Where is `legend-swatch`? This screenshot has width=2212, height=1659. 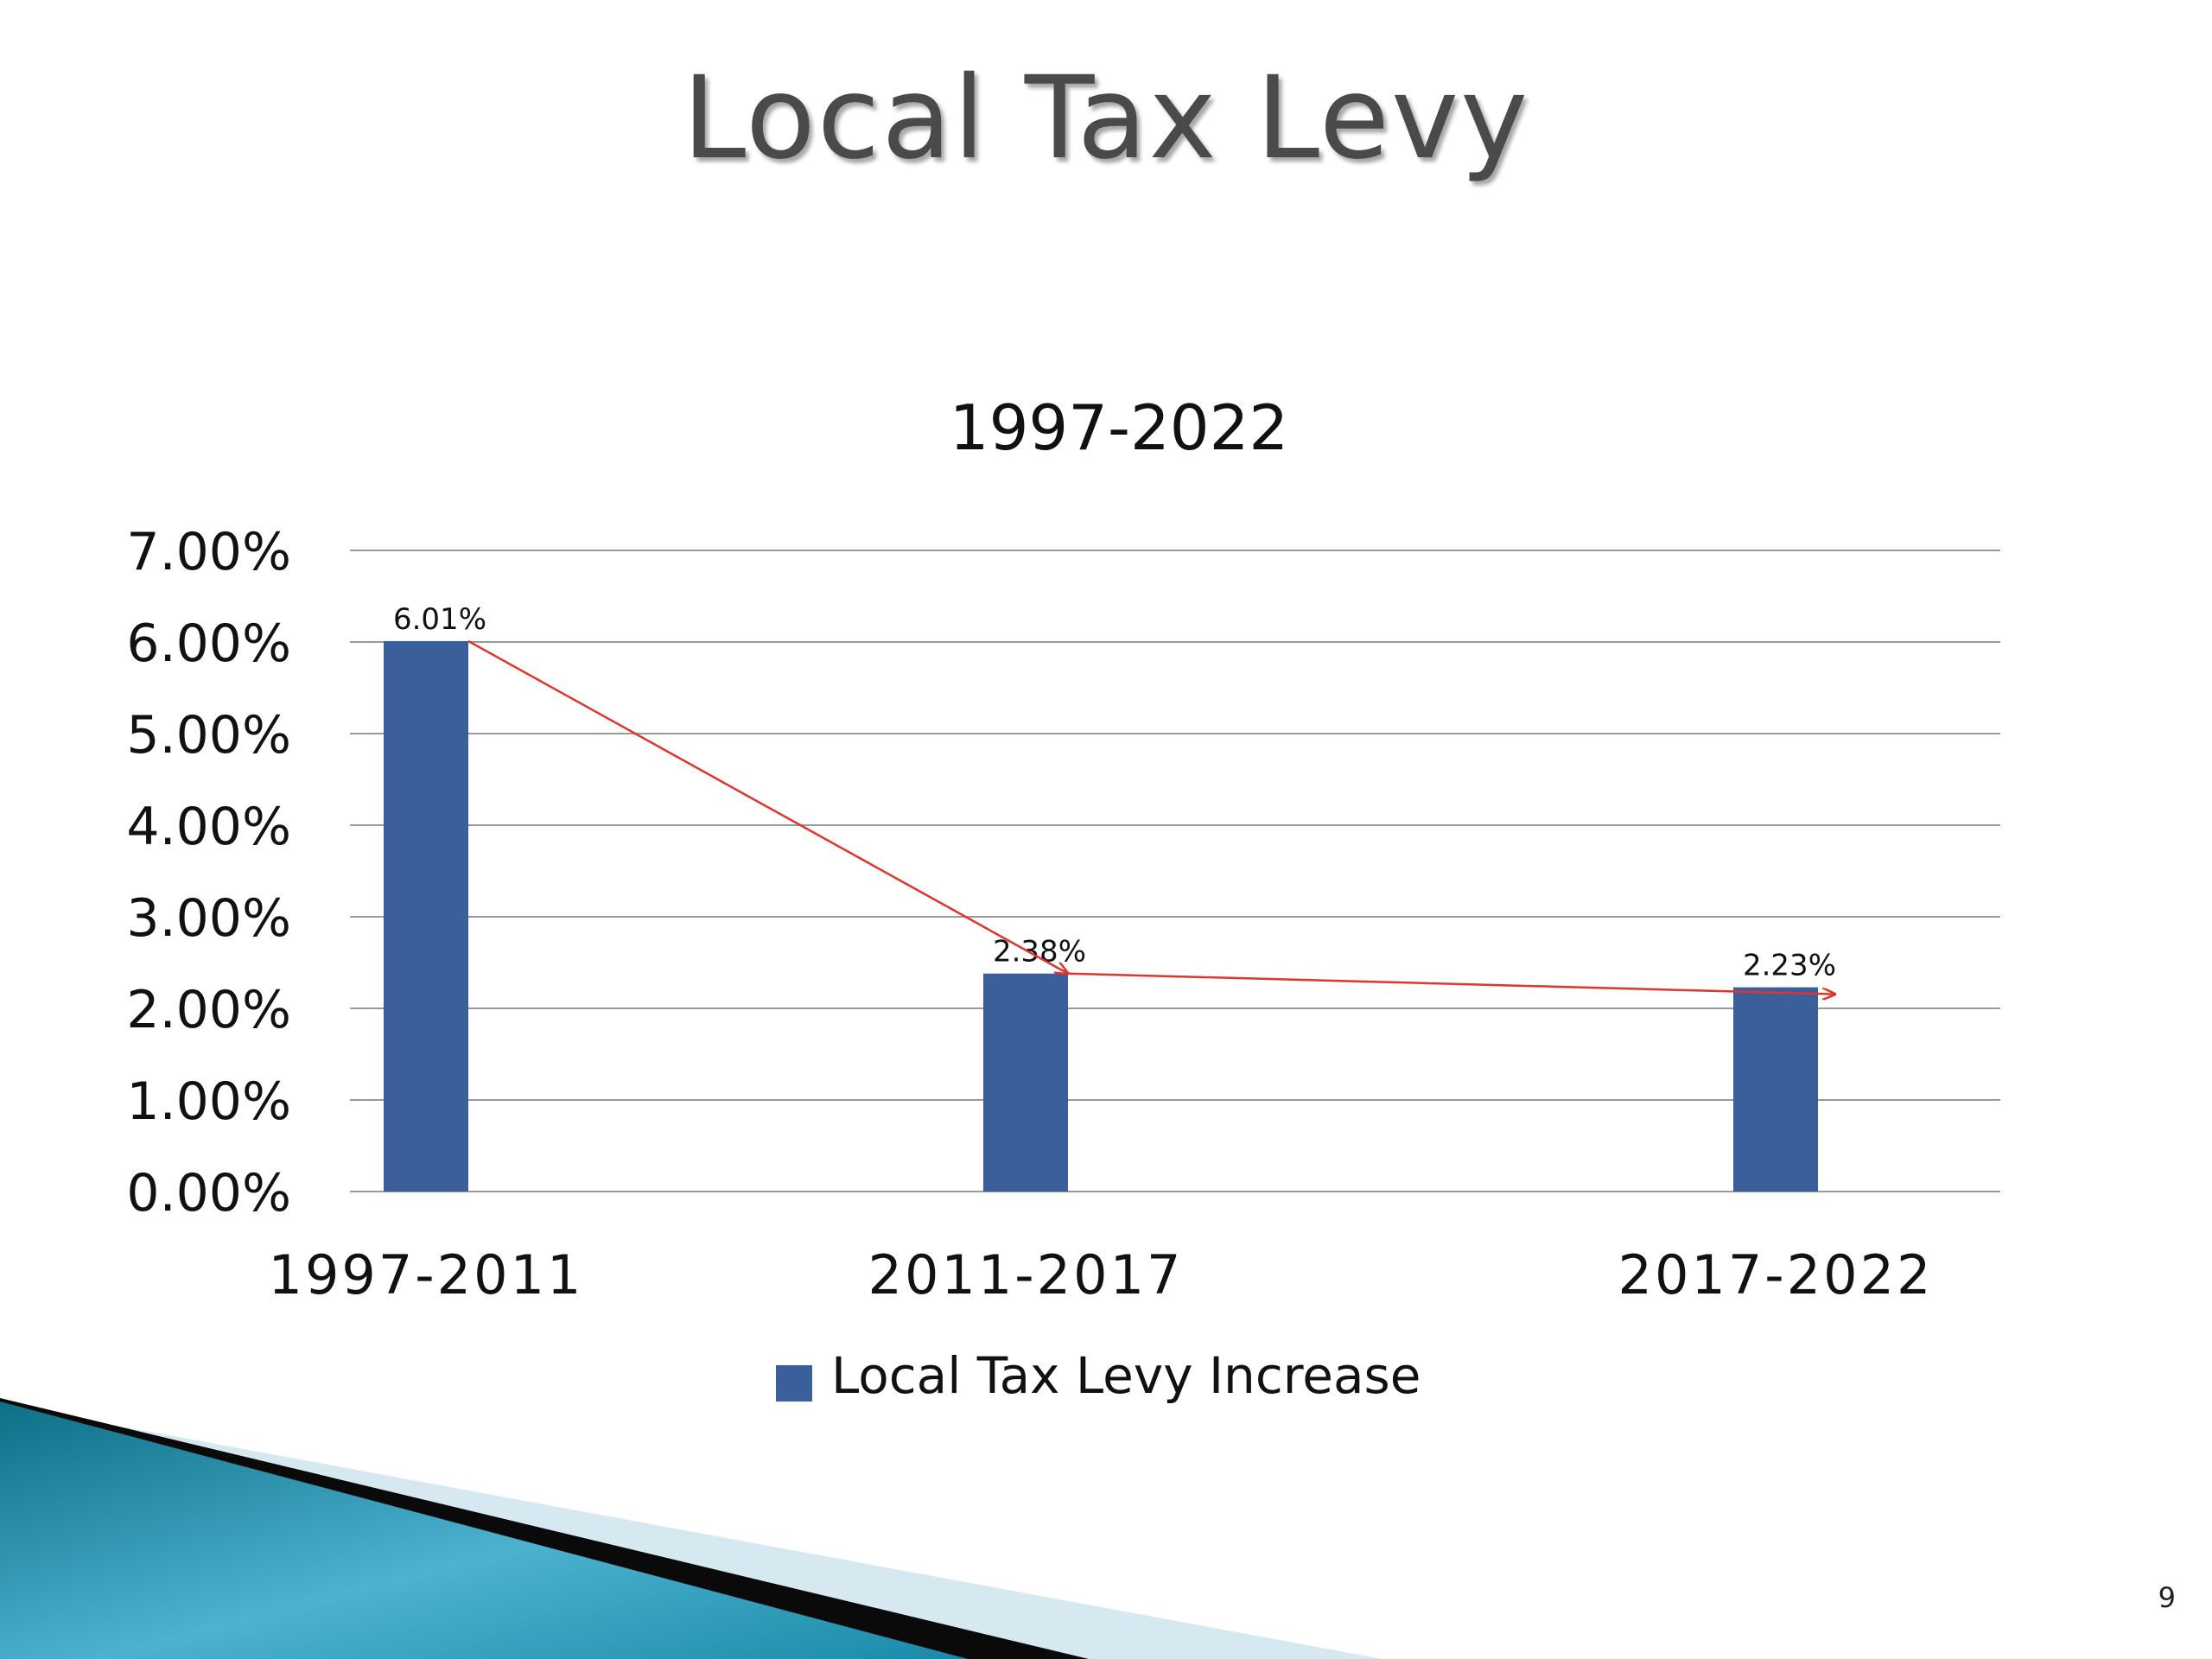
legend-swatch is located at coordinates (794, 1383).